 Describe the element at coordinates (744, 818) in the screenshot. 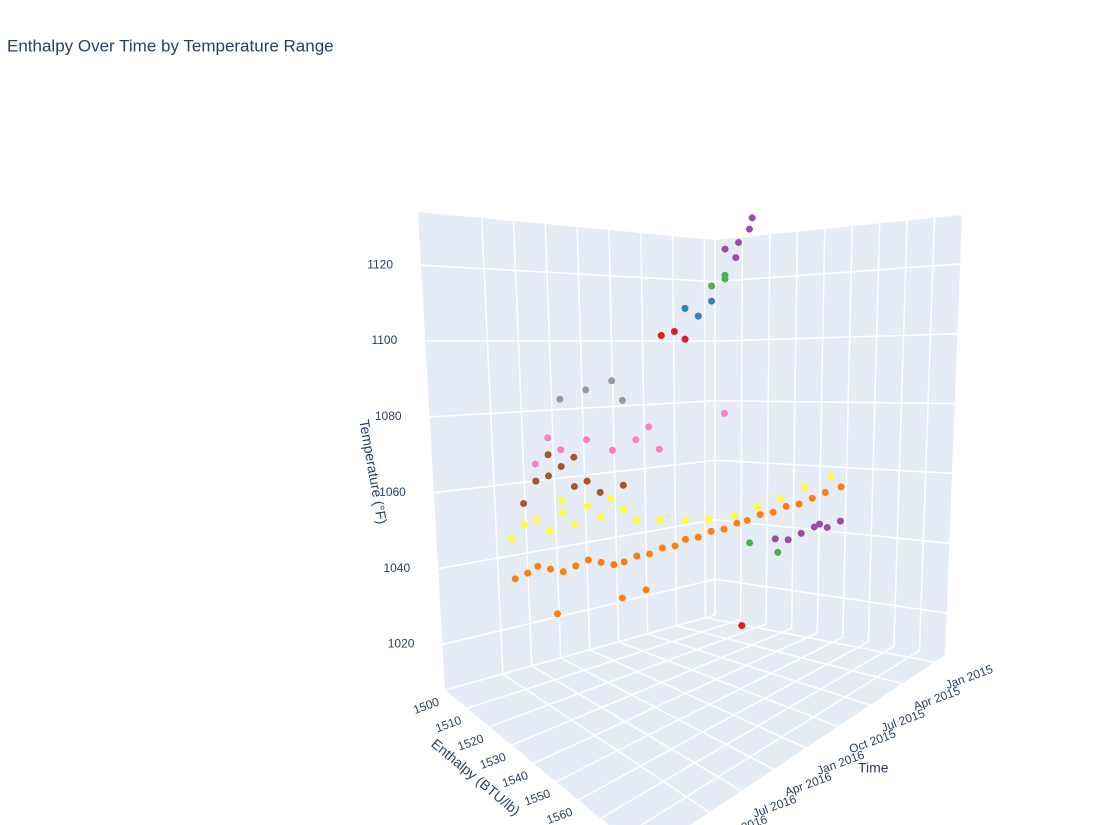

I see `x-tick-label: Oct 2016` at that location.